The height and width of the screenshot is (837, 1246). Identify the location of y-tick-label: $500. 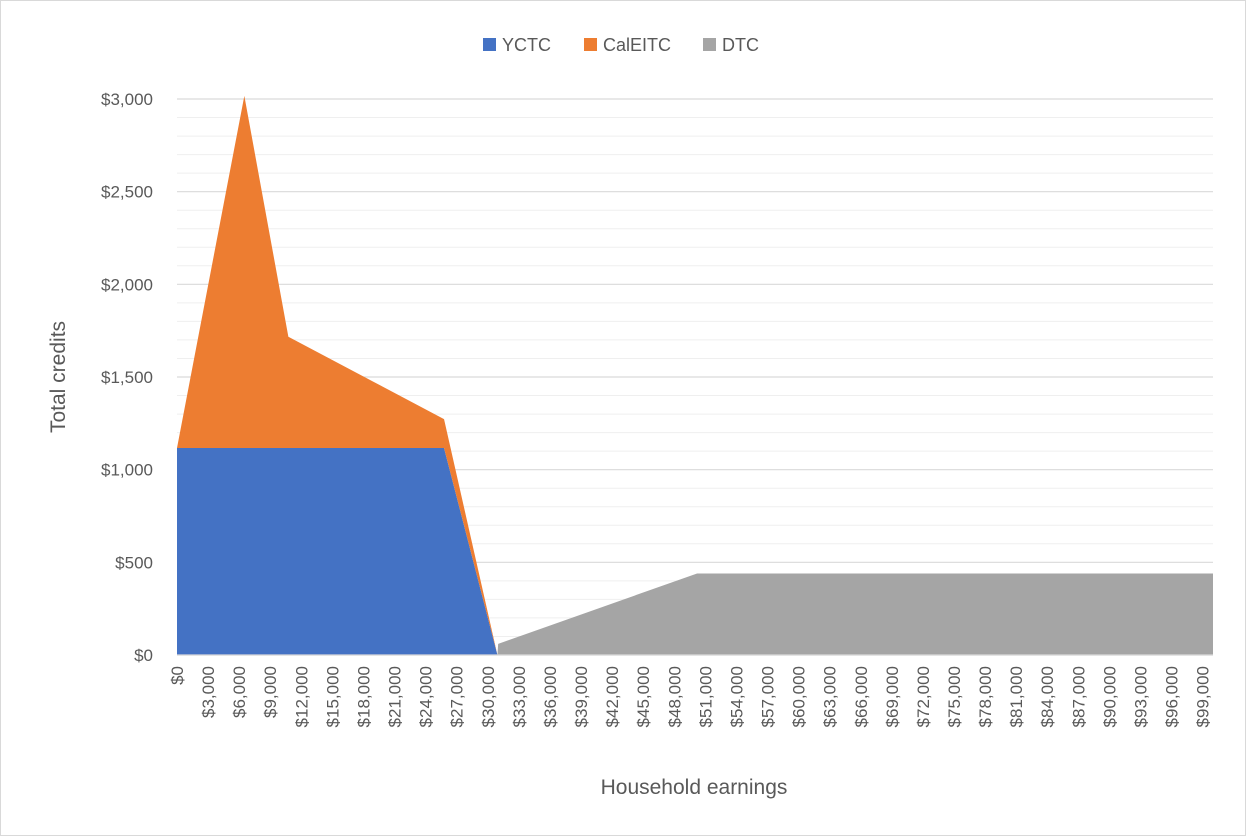
(134, 562).